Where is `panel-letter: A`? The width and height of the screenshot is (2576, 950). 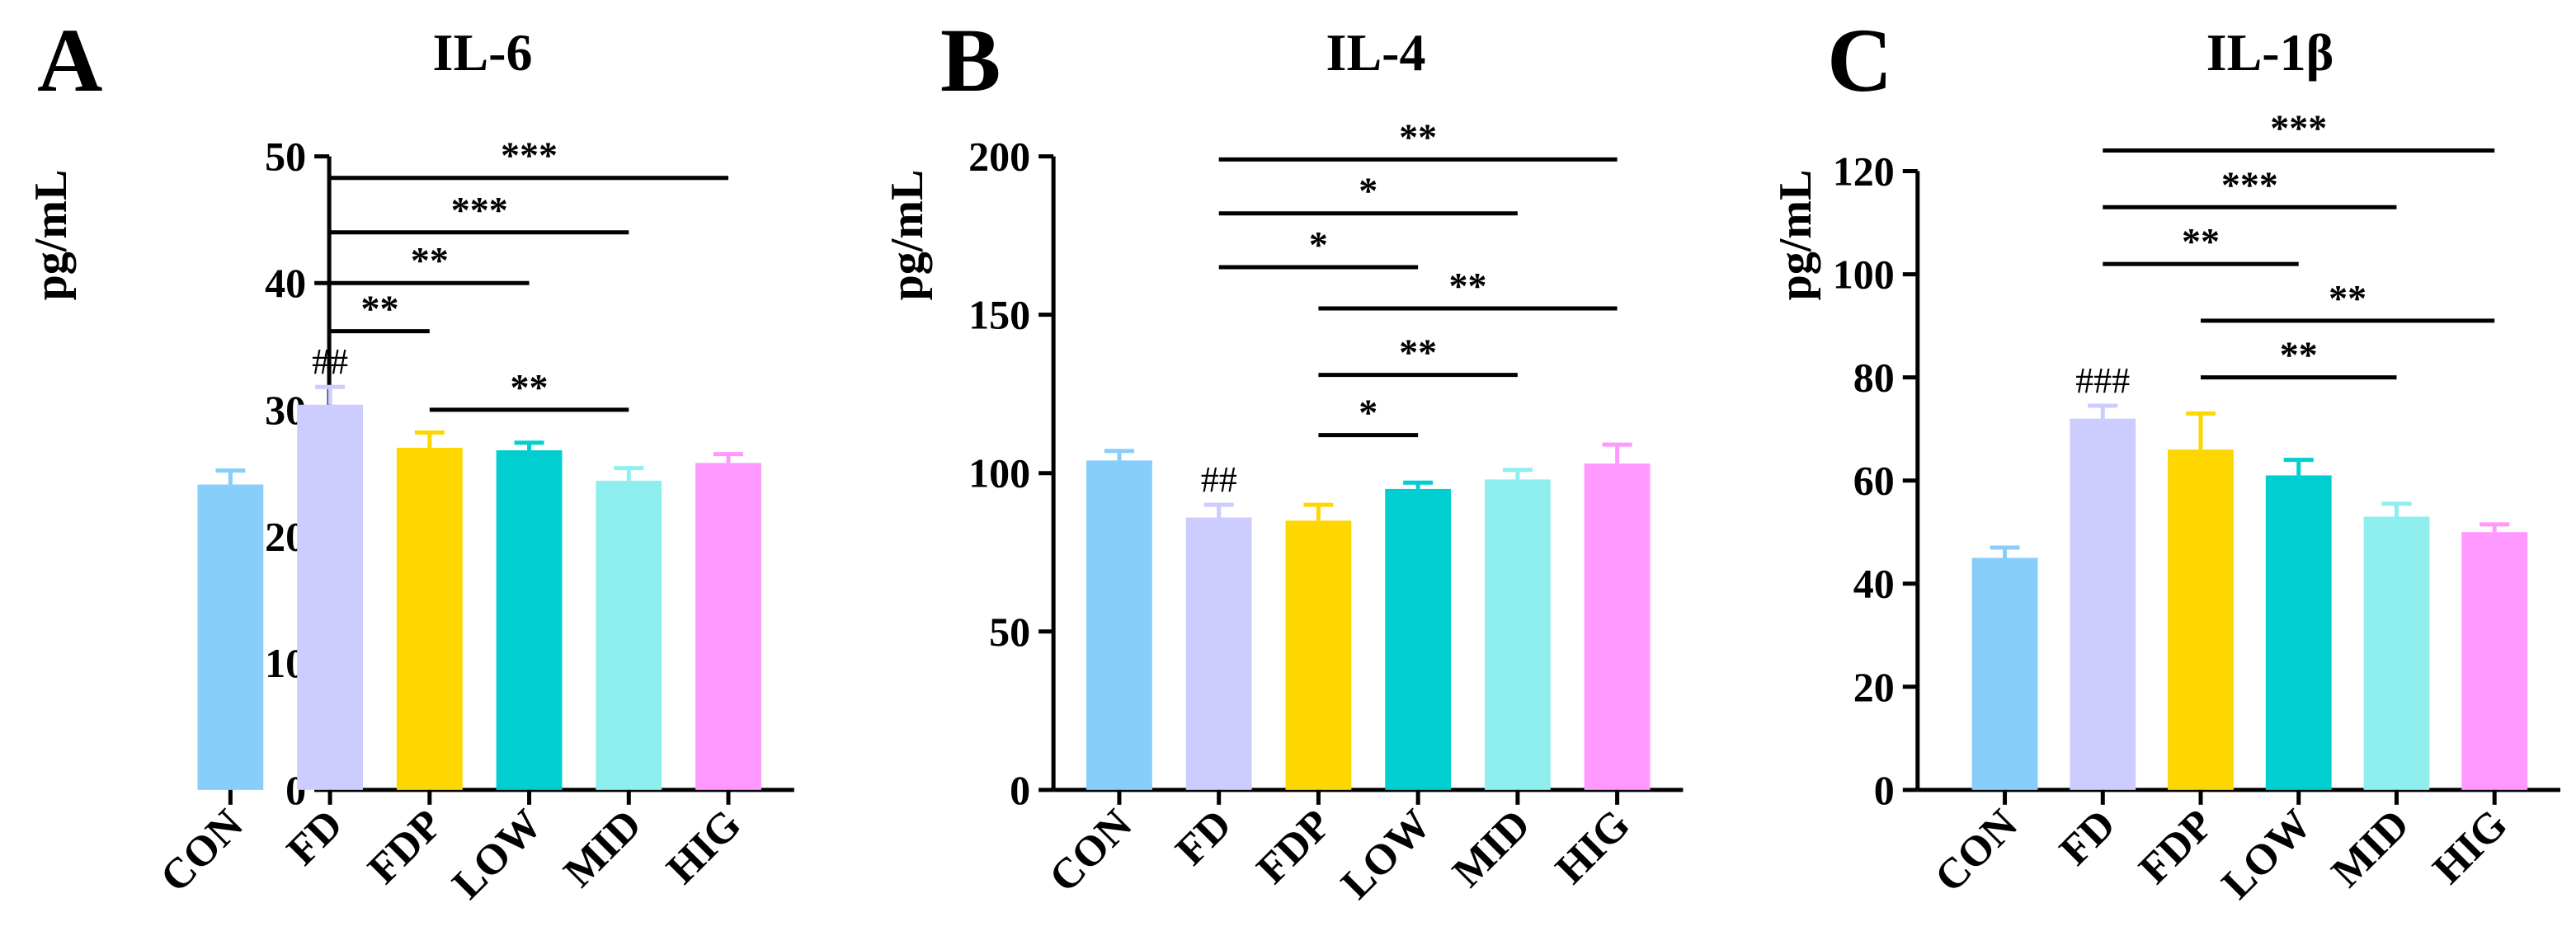
panel-letter: A is located at coordinates (69, 61).